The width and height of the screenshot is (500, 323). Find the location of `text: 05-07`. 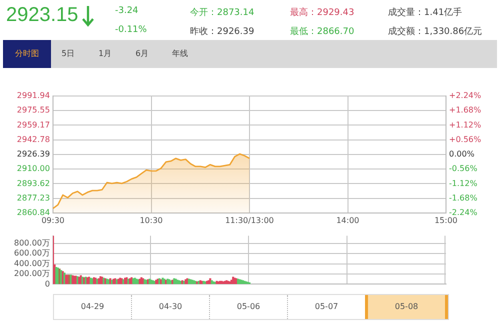

text: 05-07 is located at coordinates (326, 307).